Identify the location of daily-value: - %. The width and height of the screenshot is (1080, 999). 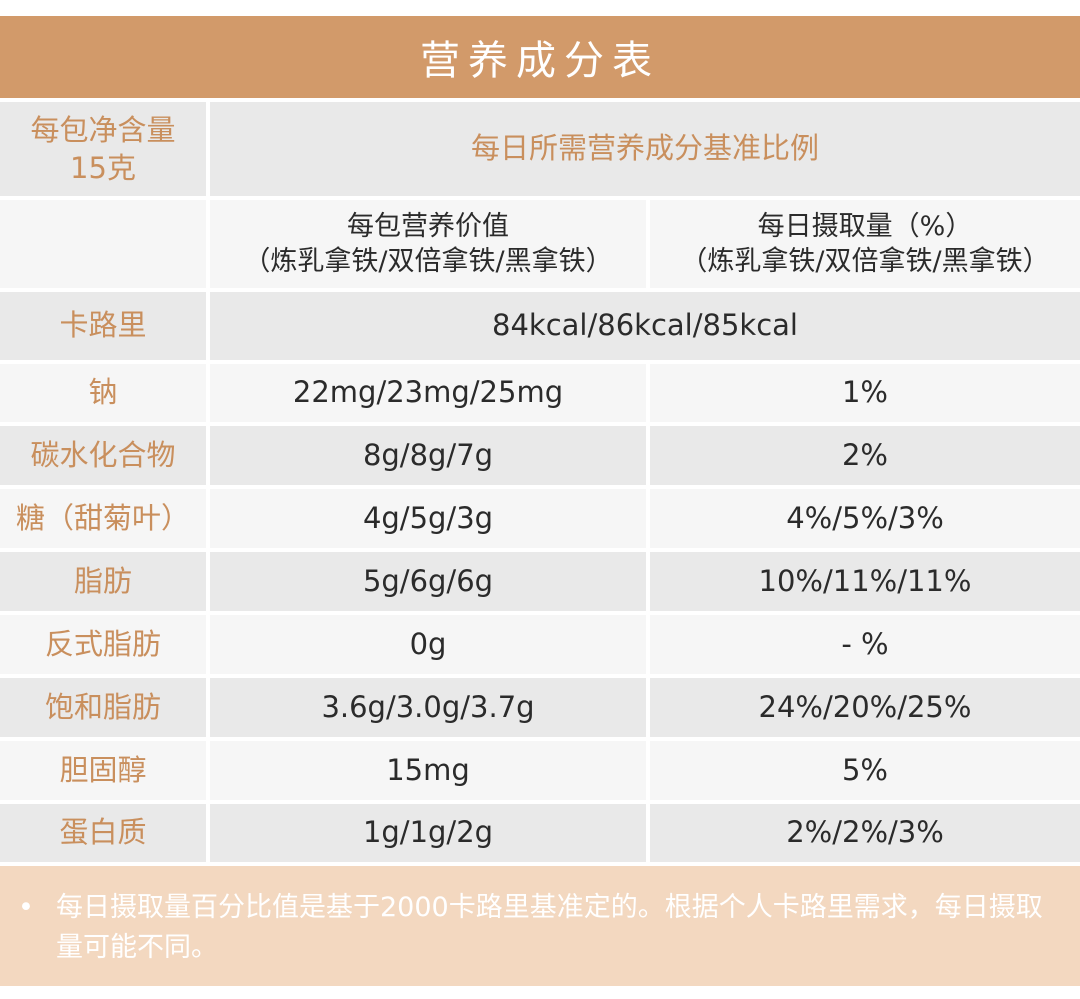
(865, 644).